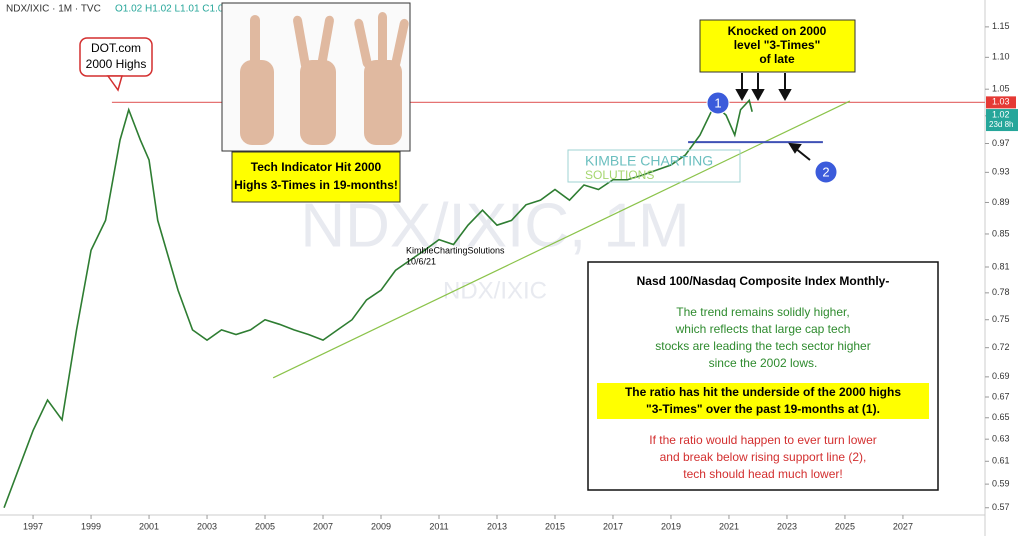 The image size is (1024, 536). Describe the element at coordinates (438, 526) in the screenshot. I see `x-tick-label: 2011` at that location.